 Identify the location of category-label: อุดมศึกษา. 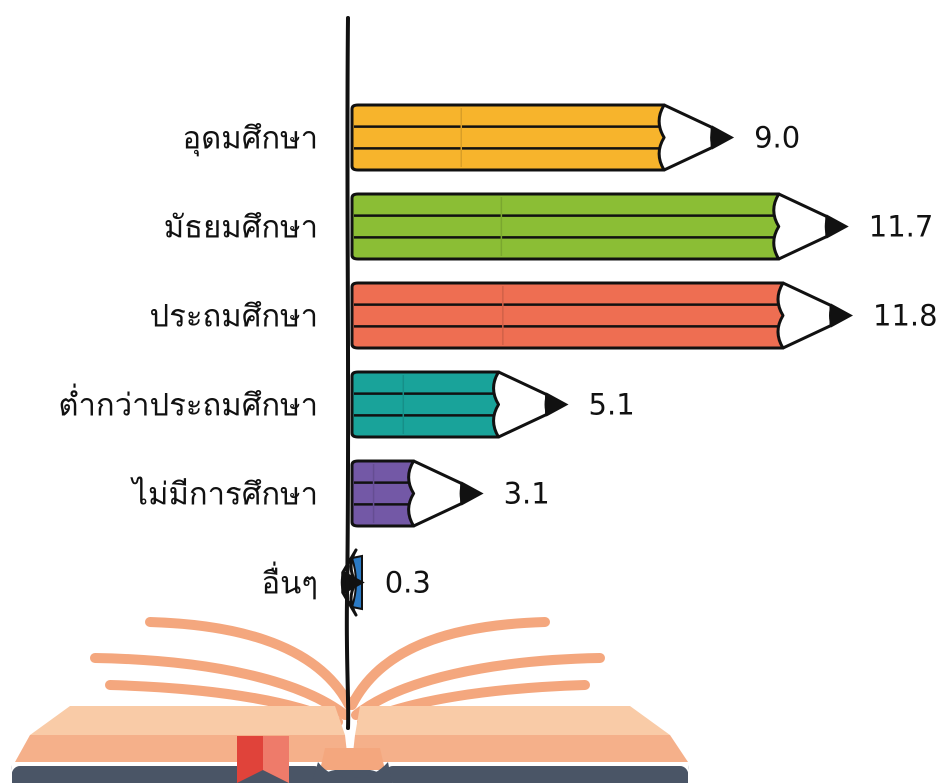
(250, 139).